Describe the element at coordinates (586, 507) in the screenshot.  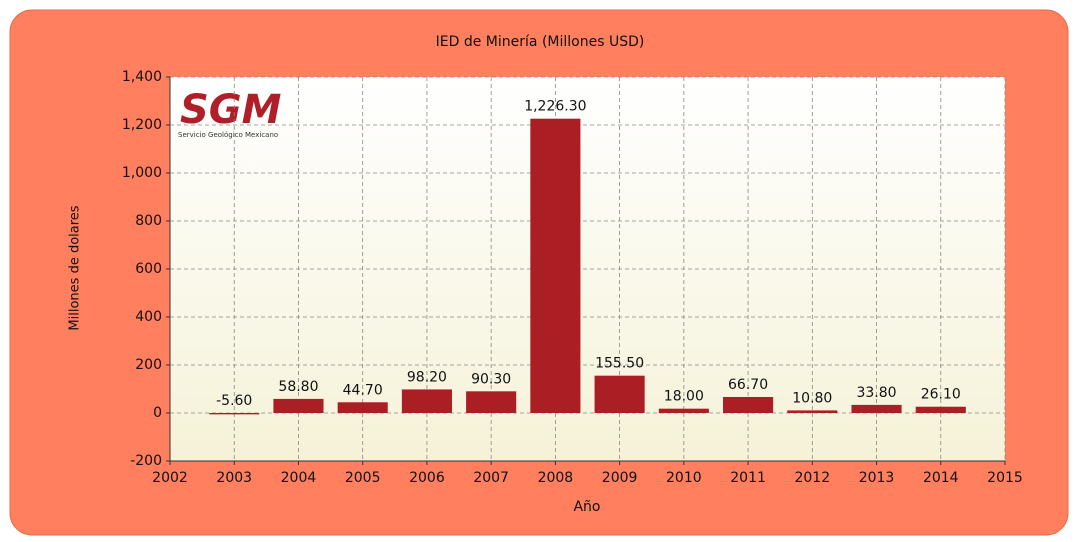
I see `x-axis-label: Año` at that location.